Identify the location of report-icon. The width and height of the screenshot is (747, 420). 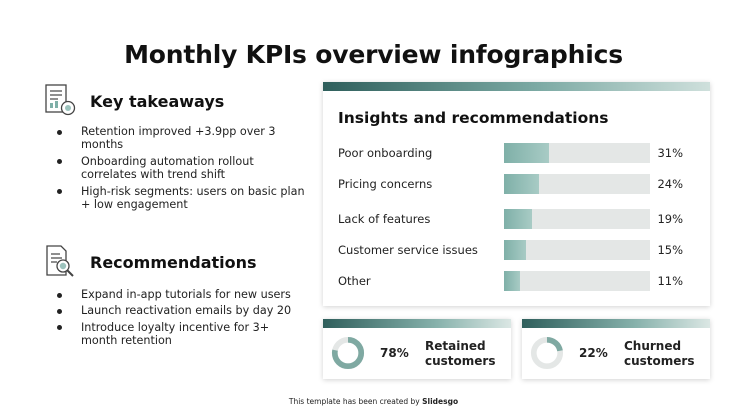
(60, 100).